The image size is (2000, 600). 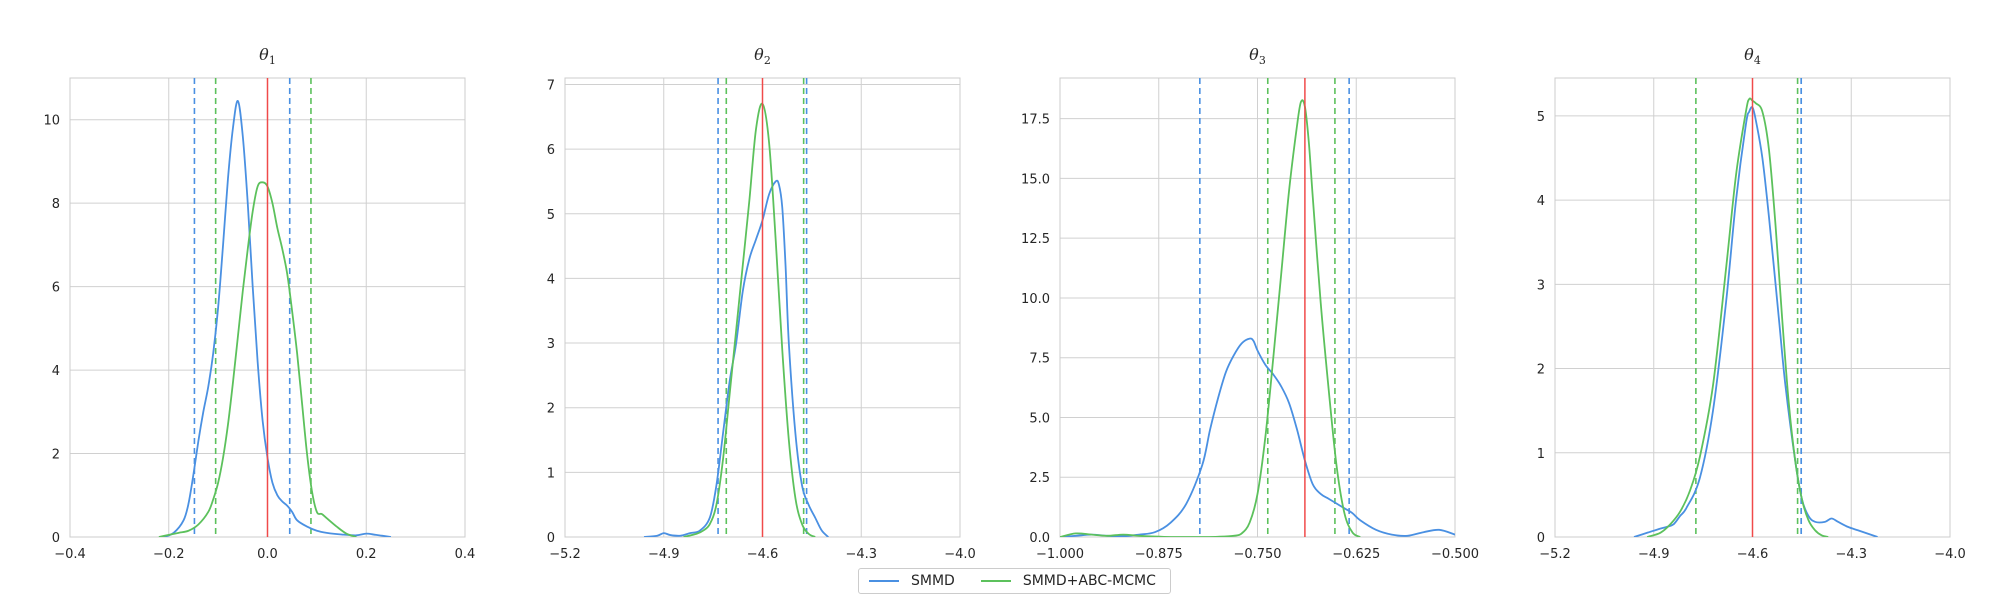 I want to click on x-tick-label-2-2: −4.6, so click(x=763, y=554).